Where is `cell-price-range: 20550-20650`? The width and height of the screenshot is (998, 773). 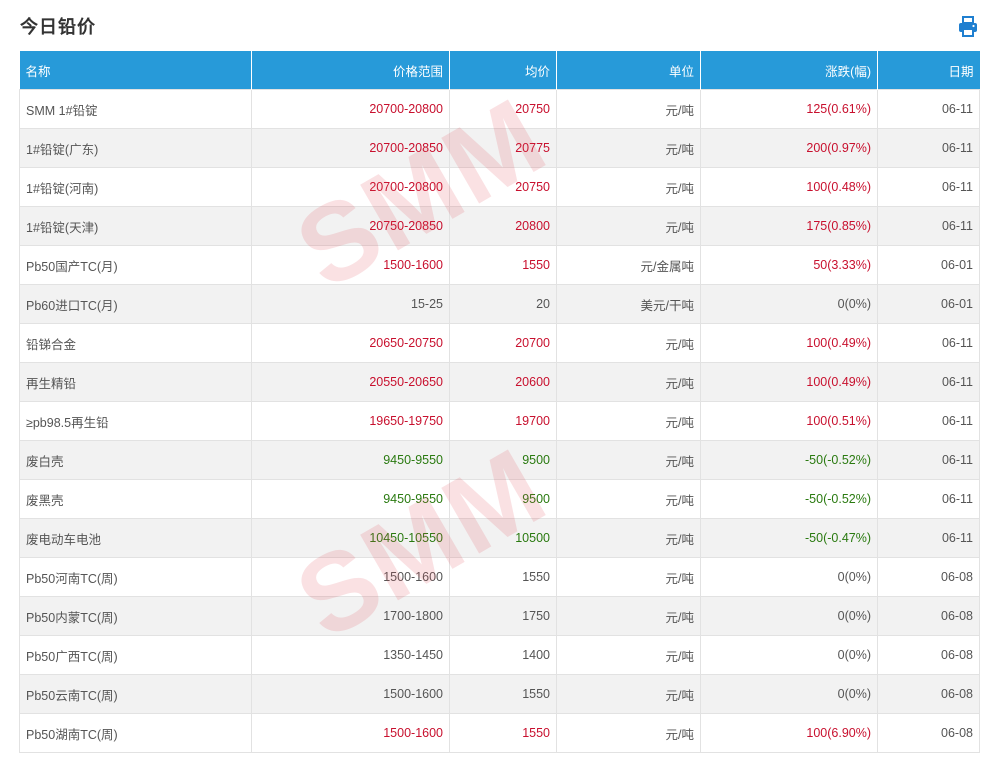 cell-price-range: 20550-20650 is located at coordinates (350, 382).